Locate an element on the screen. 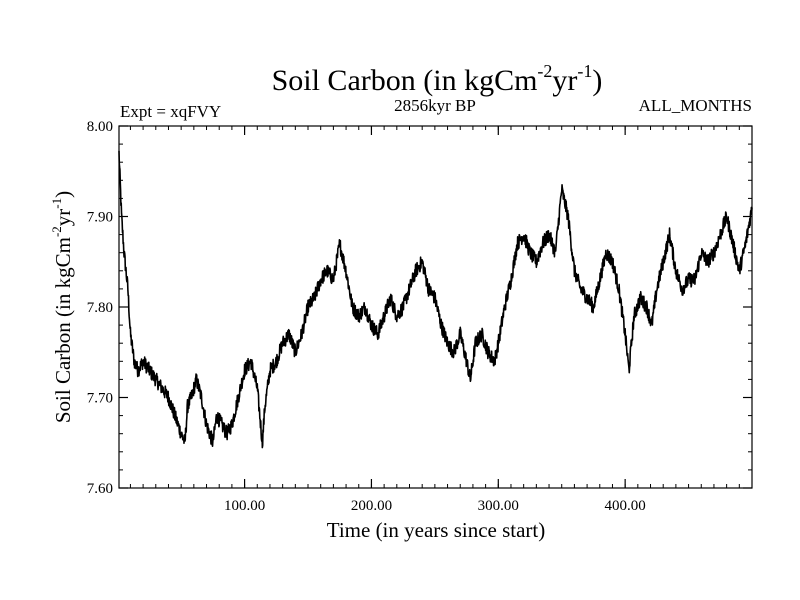 Image resolution: width=800 pixels, height=600 pixels. months-label: ALL_MONTHS is located at coordinates (695, 105).